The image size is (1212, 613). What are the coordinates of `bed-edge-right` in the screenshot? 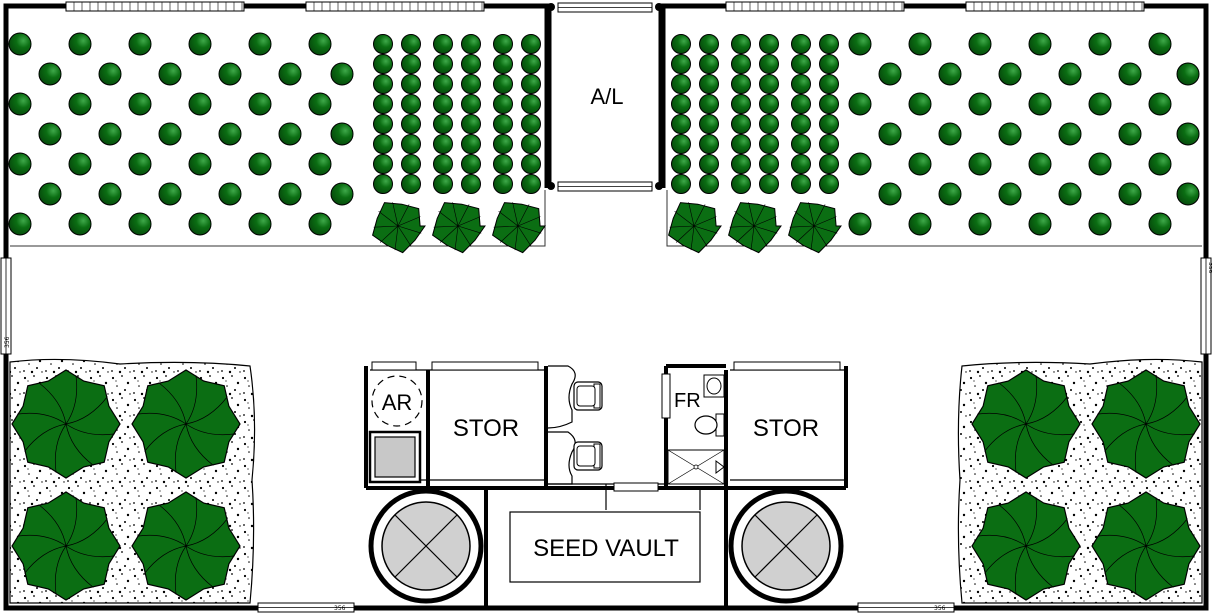 It's located at (934, 218).